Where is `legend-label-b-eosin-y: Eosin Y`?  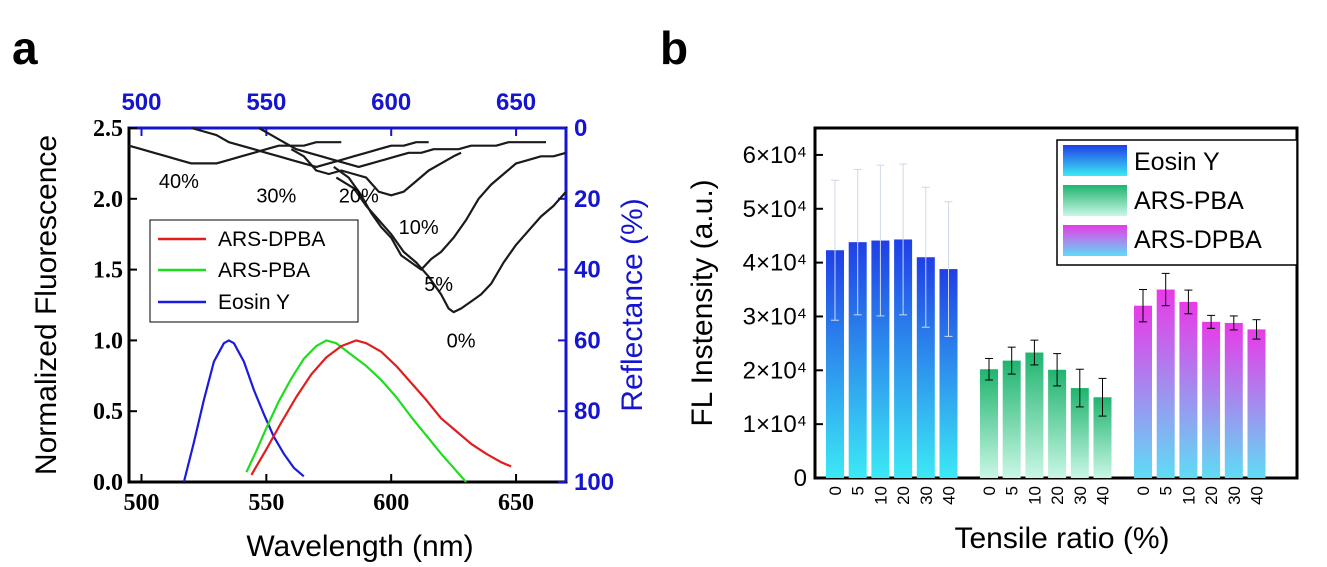 legend-label-b-eosin-y: Eosin Y is located at coordinates (1177, 162).